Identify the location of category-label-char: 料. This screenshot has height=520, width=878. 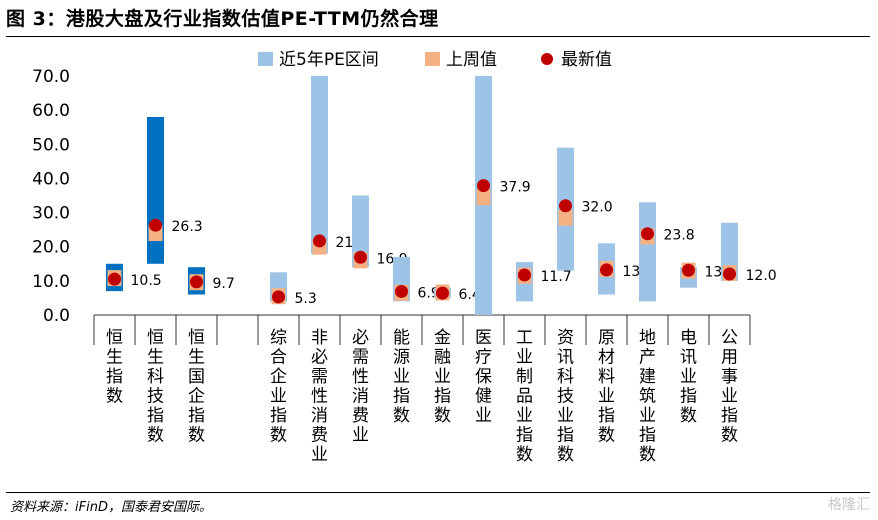
(606, 377).